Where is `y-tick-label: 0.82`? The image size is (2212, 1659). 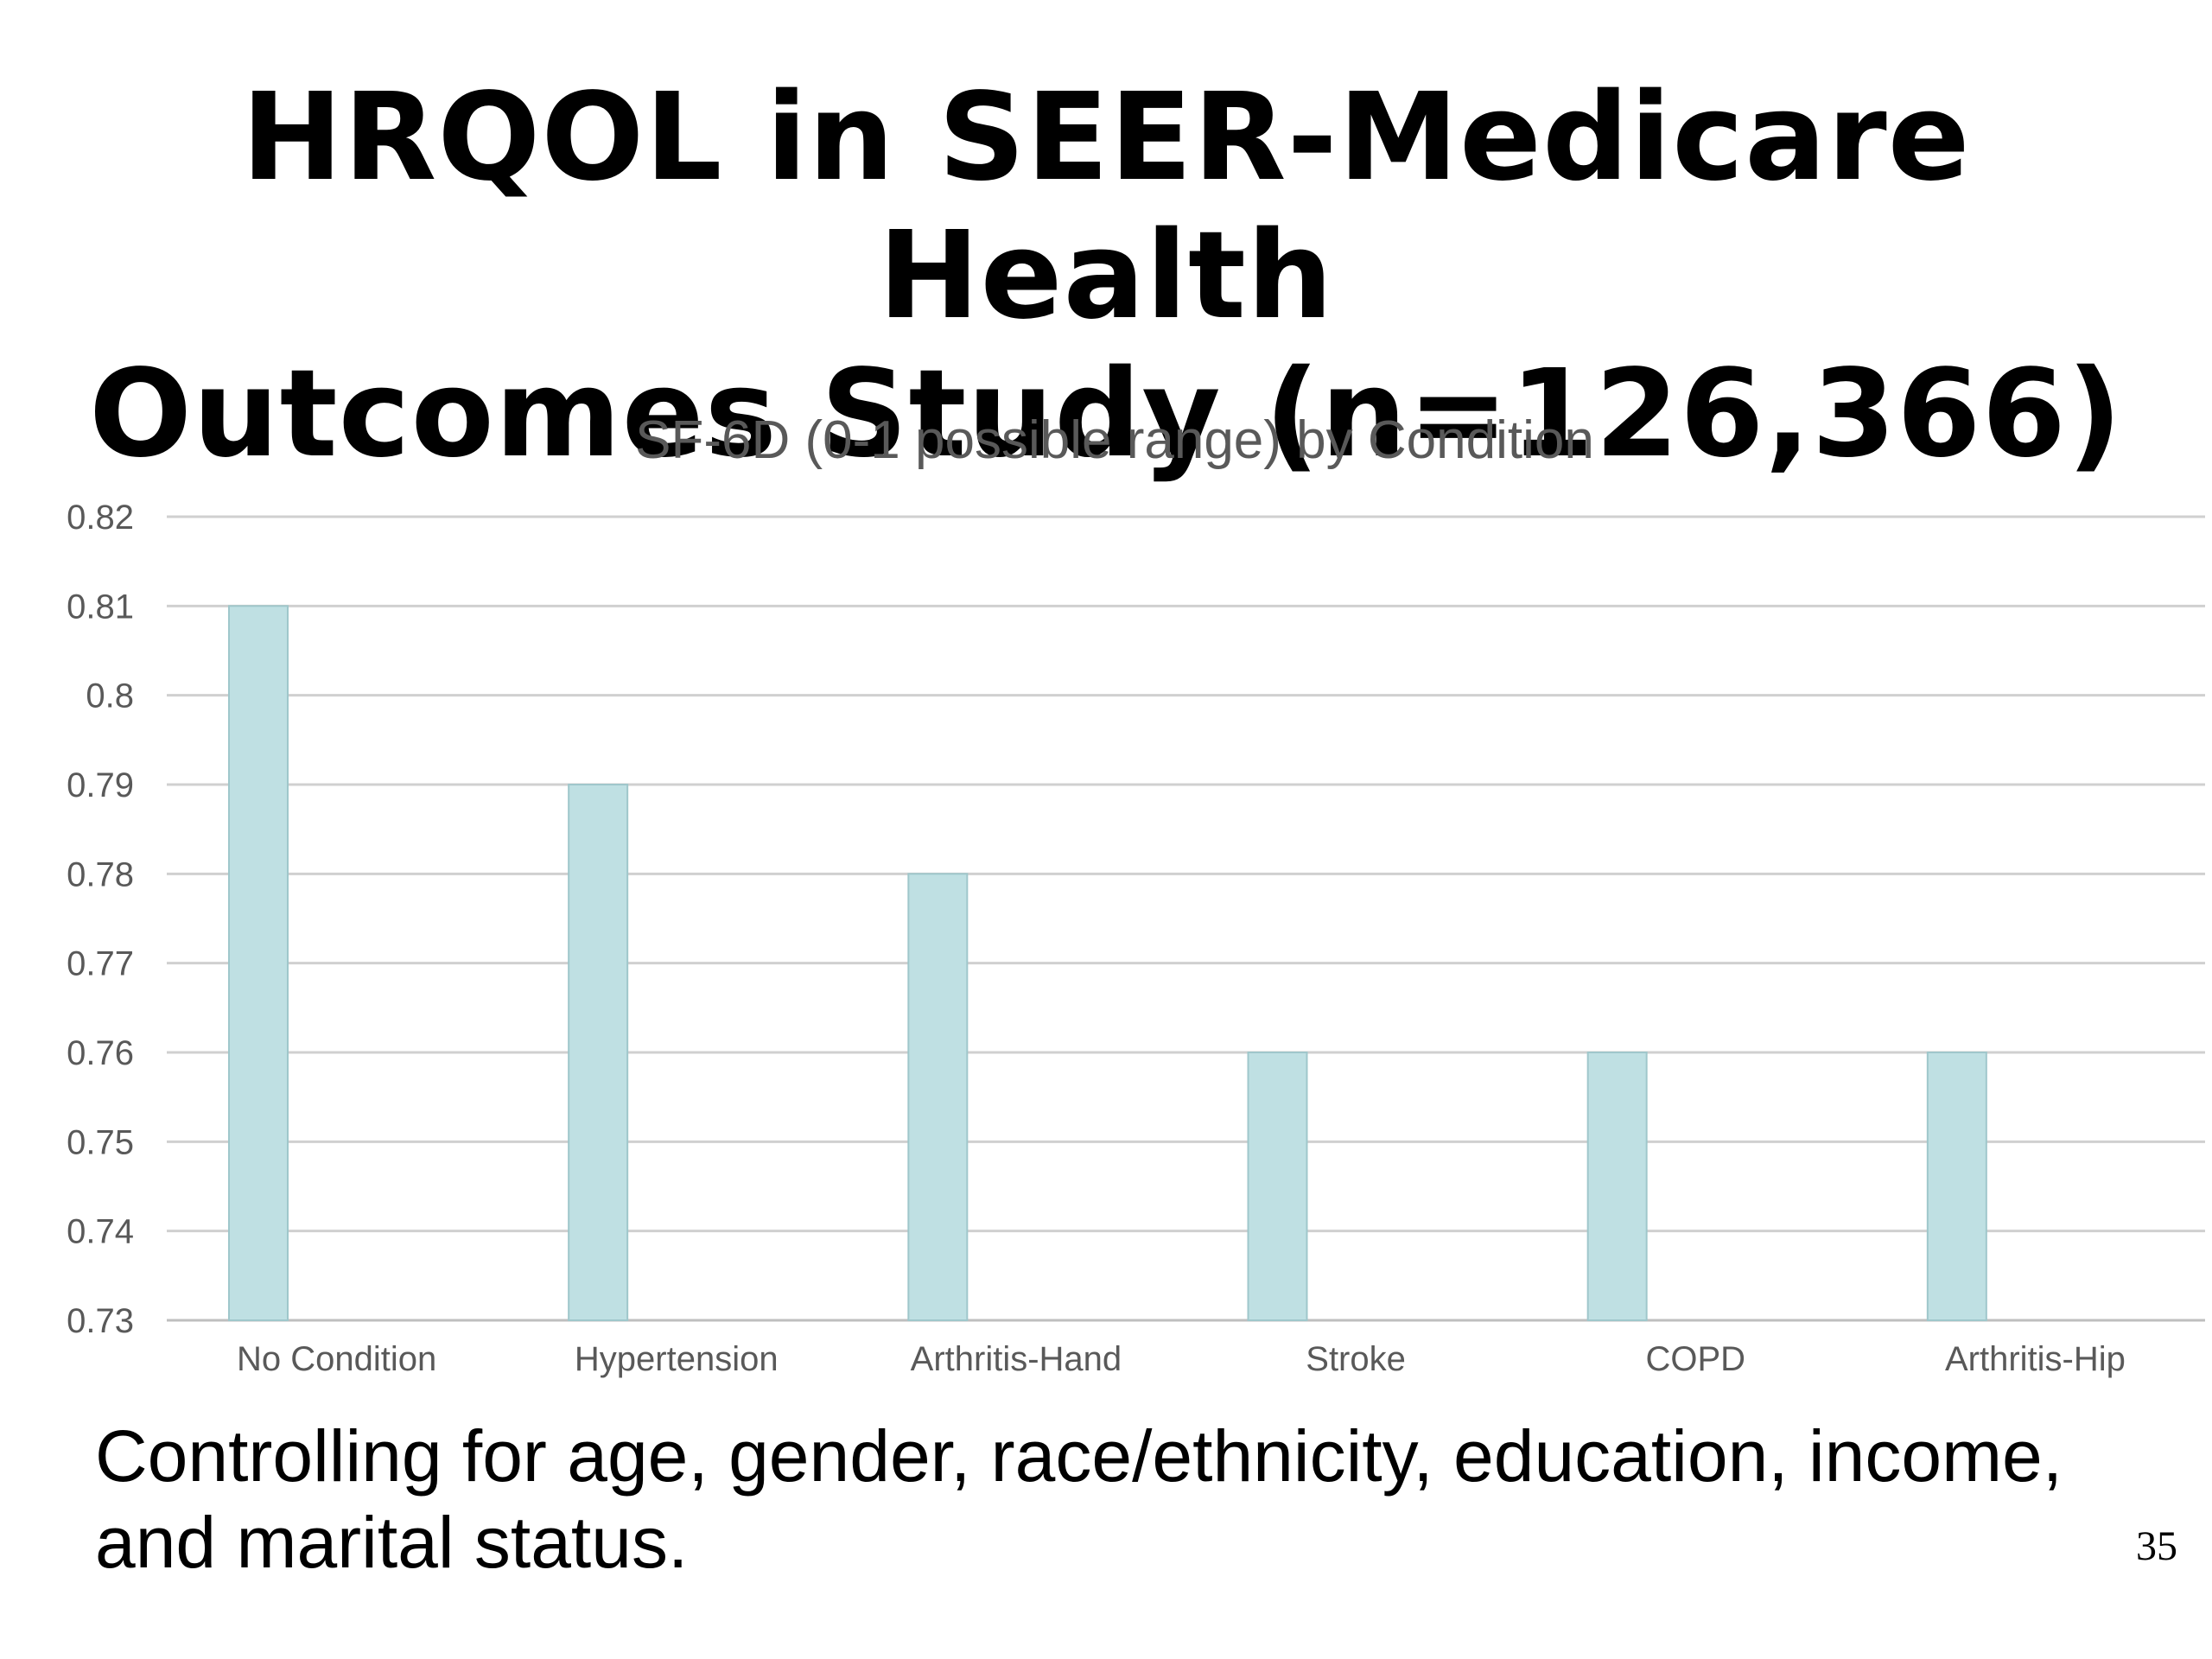 y-tick-label: 0.82 is located at coordinates (100, 518).